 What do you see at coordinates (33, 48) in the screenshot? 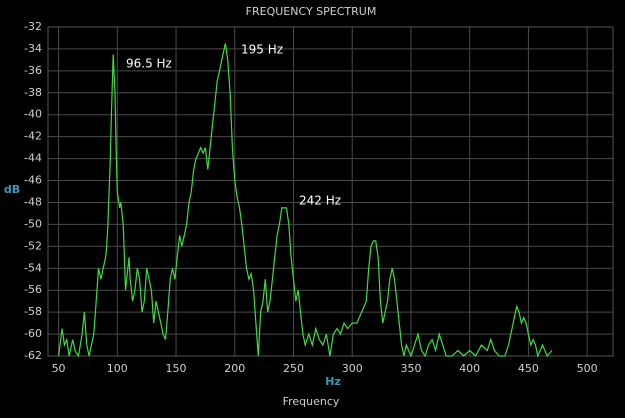
I see `y-tick-label: -34` at bounding box center [33, 48].